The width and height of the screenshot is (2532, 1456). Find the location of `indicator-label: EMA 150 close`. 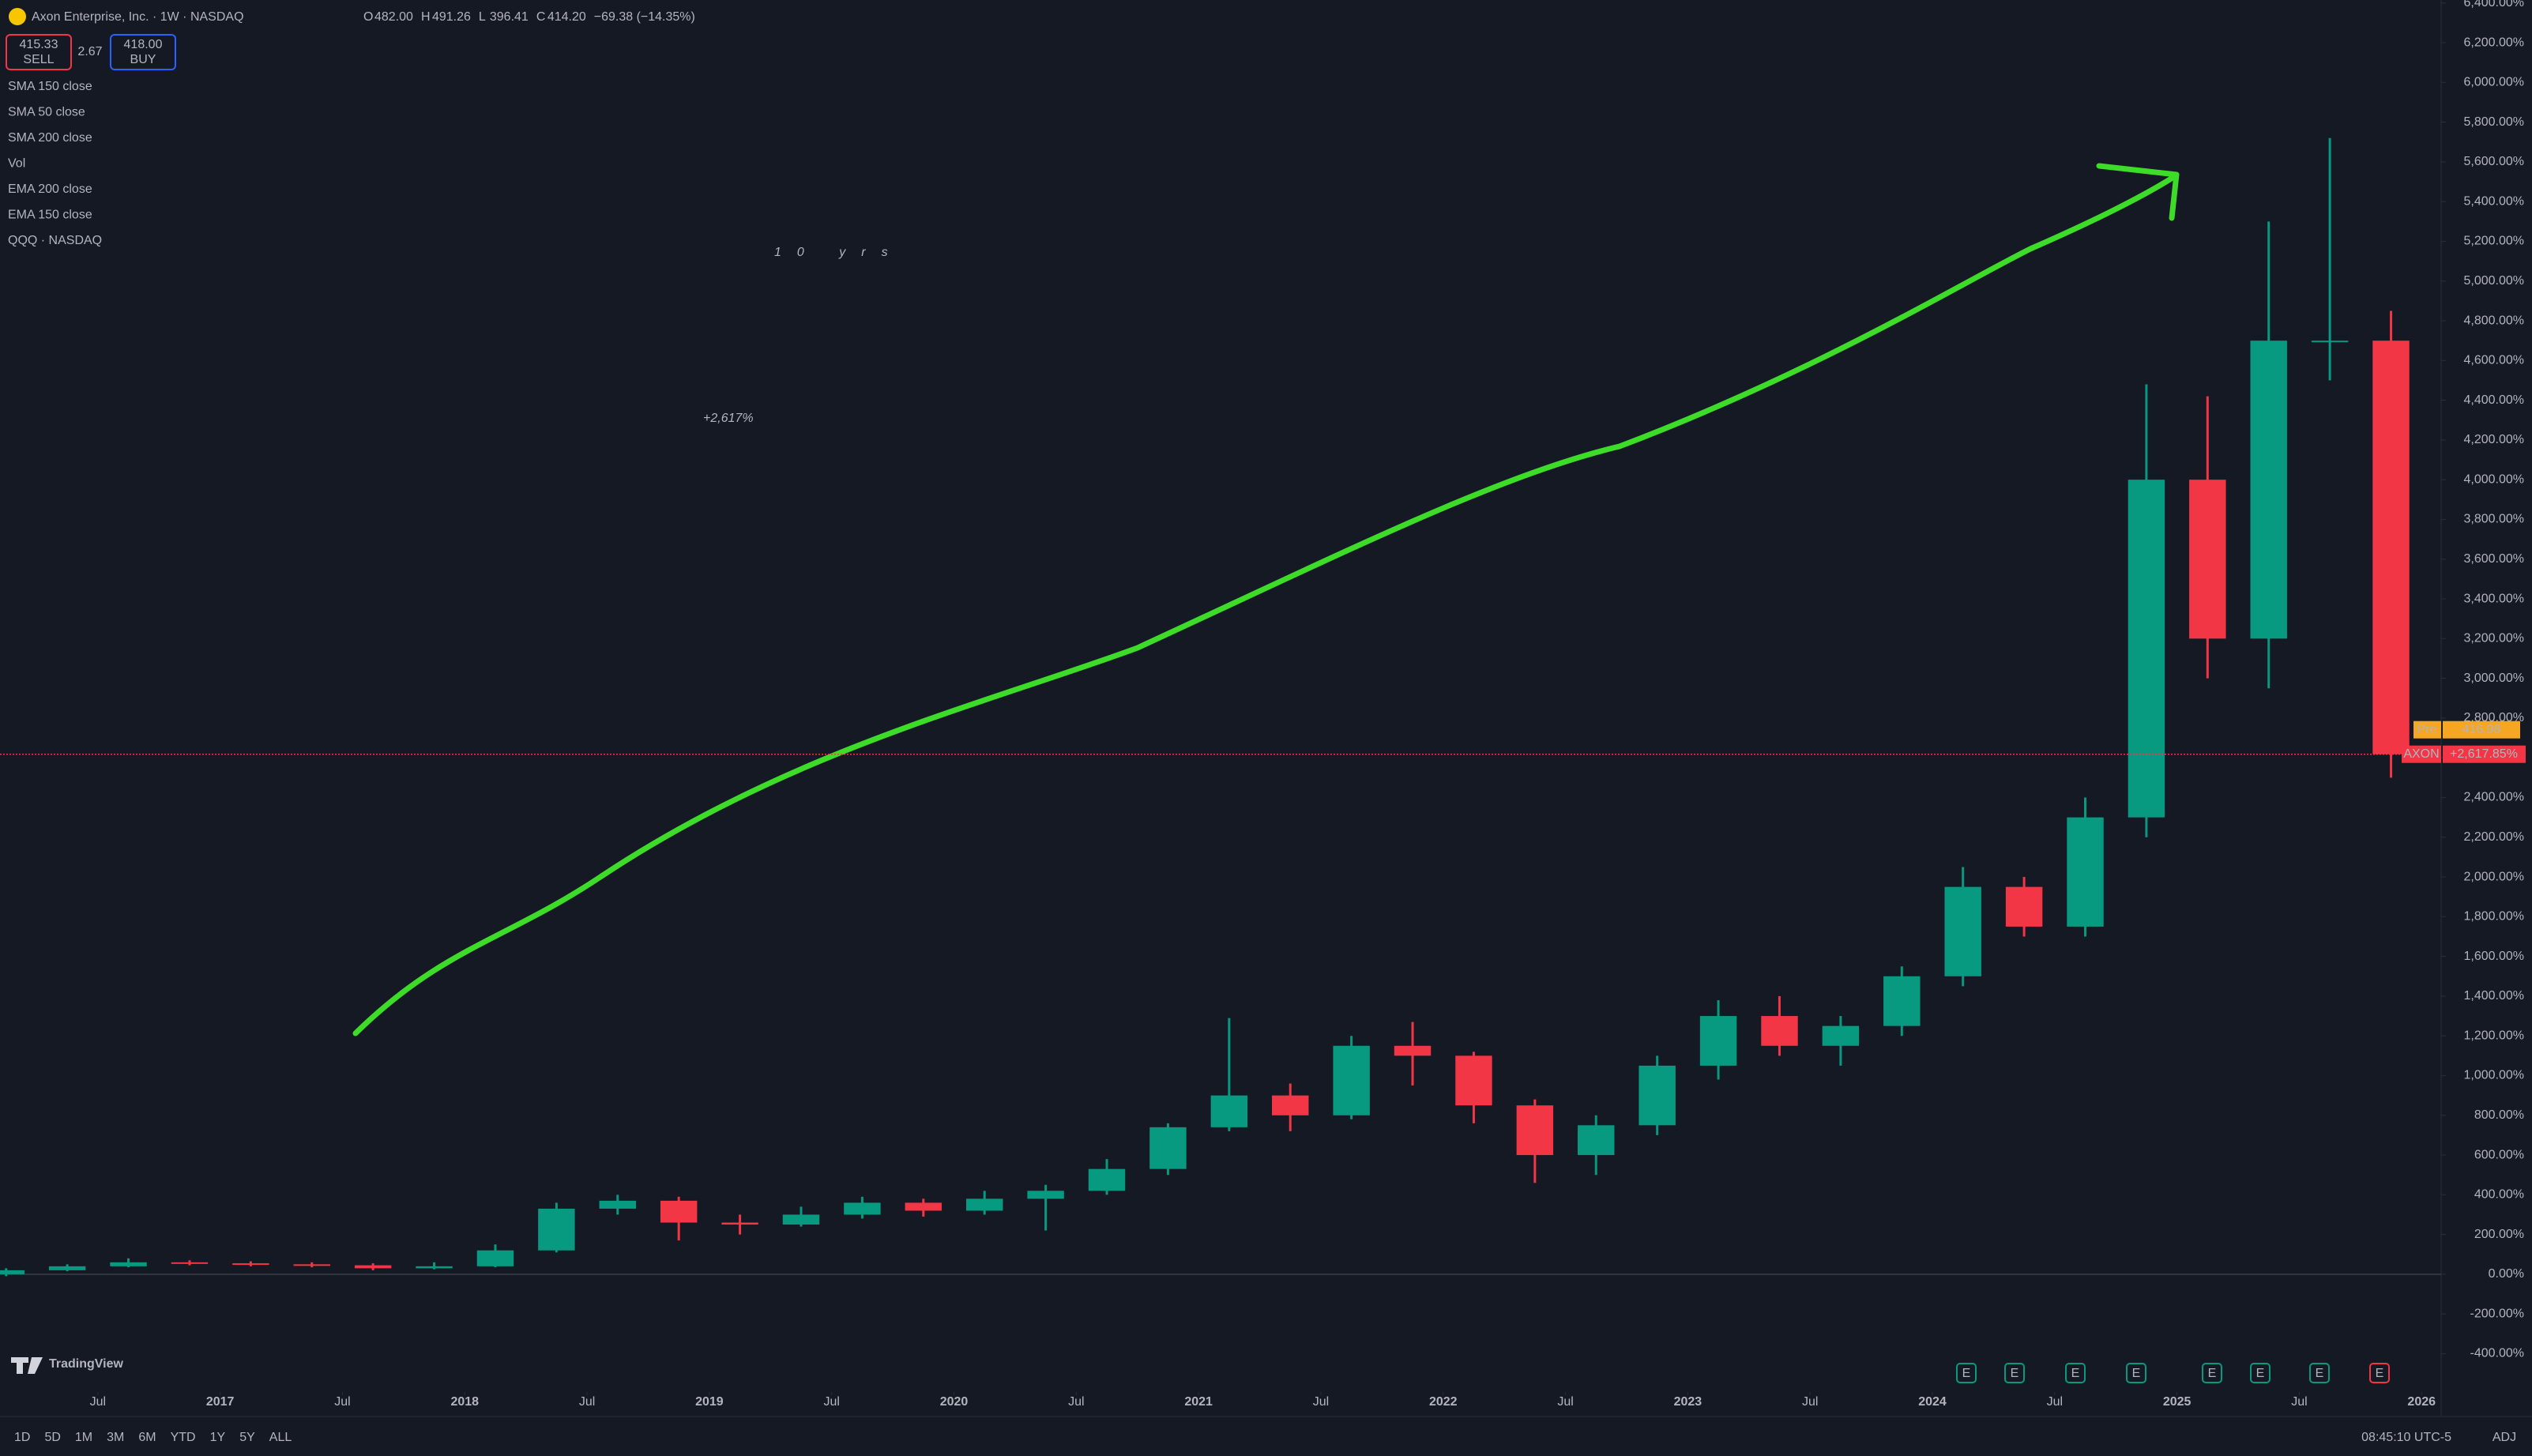

indicator-label: EMA 150 close is located at coordinates (50, 215).